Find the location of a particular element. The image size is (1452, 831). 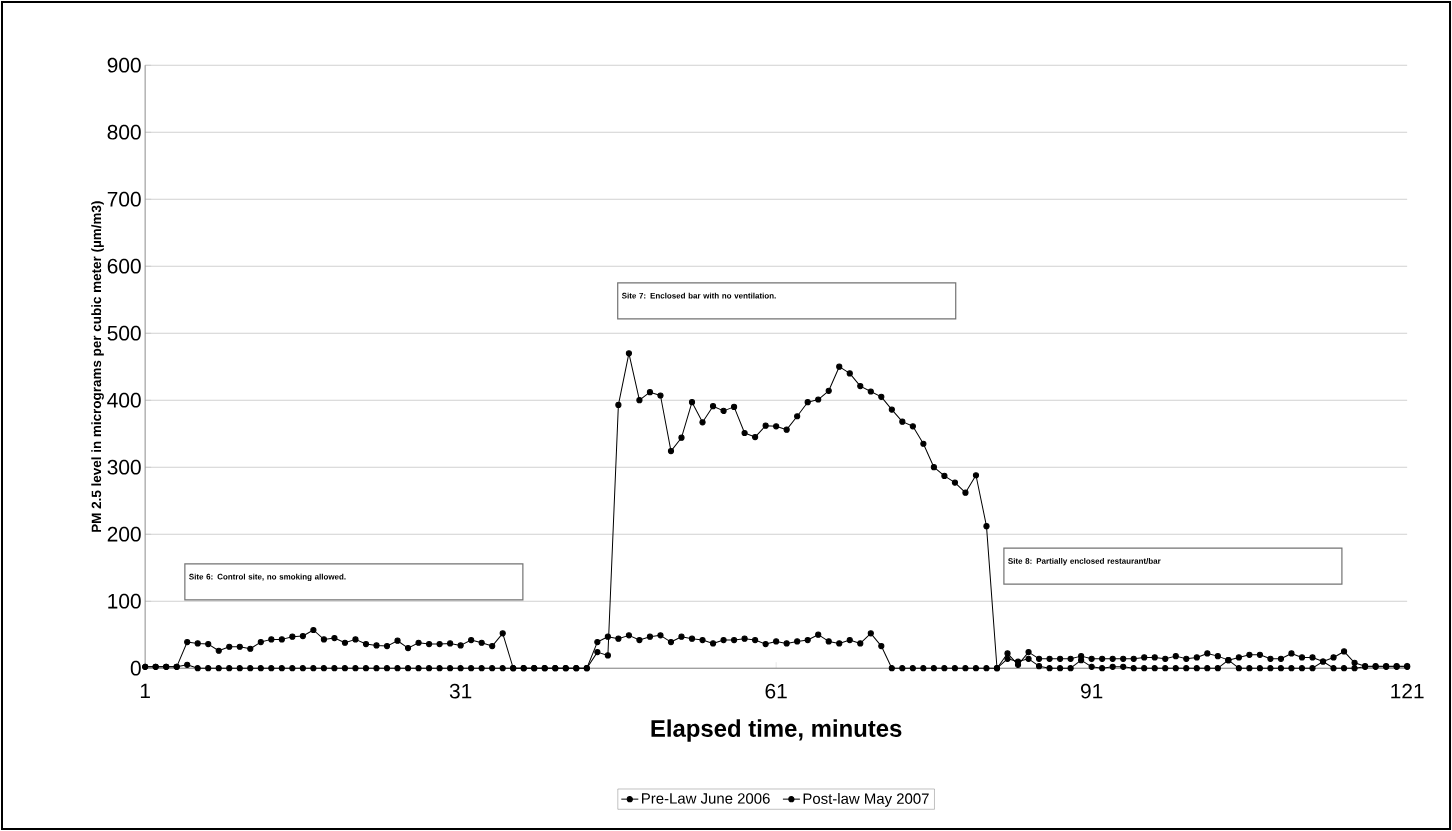

legend-label: Post-law May 2007 is located at coordinates (866, 799).